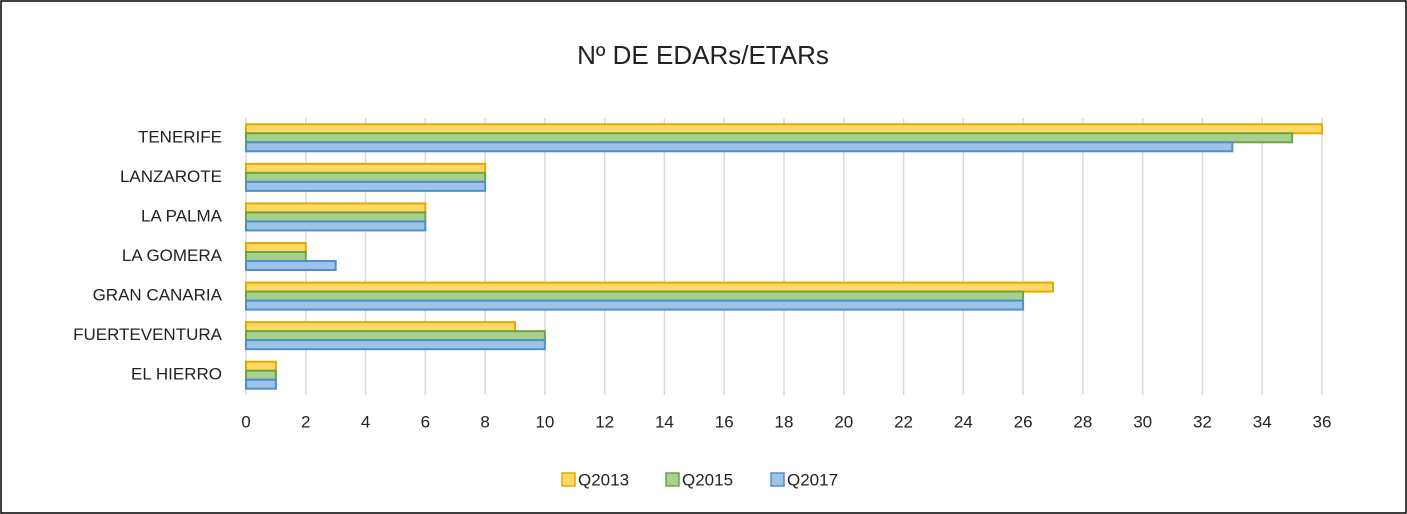 This screenshot has width=1407, height=514. What do you see at coordinates (544, 421) in the screenshot?
I see `x-tick-label: 10` at bounding box center [544, 421].